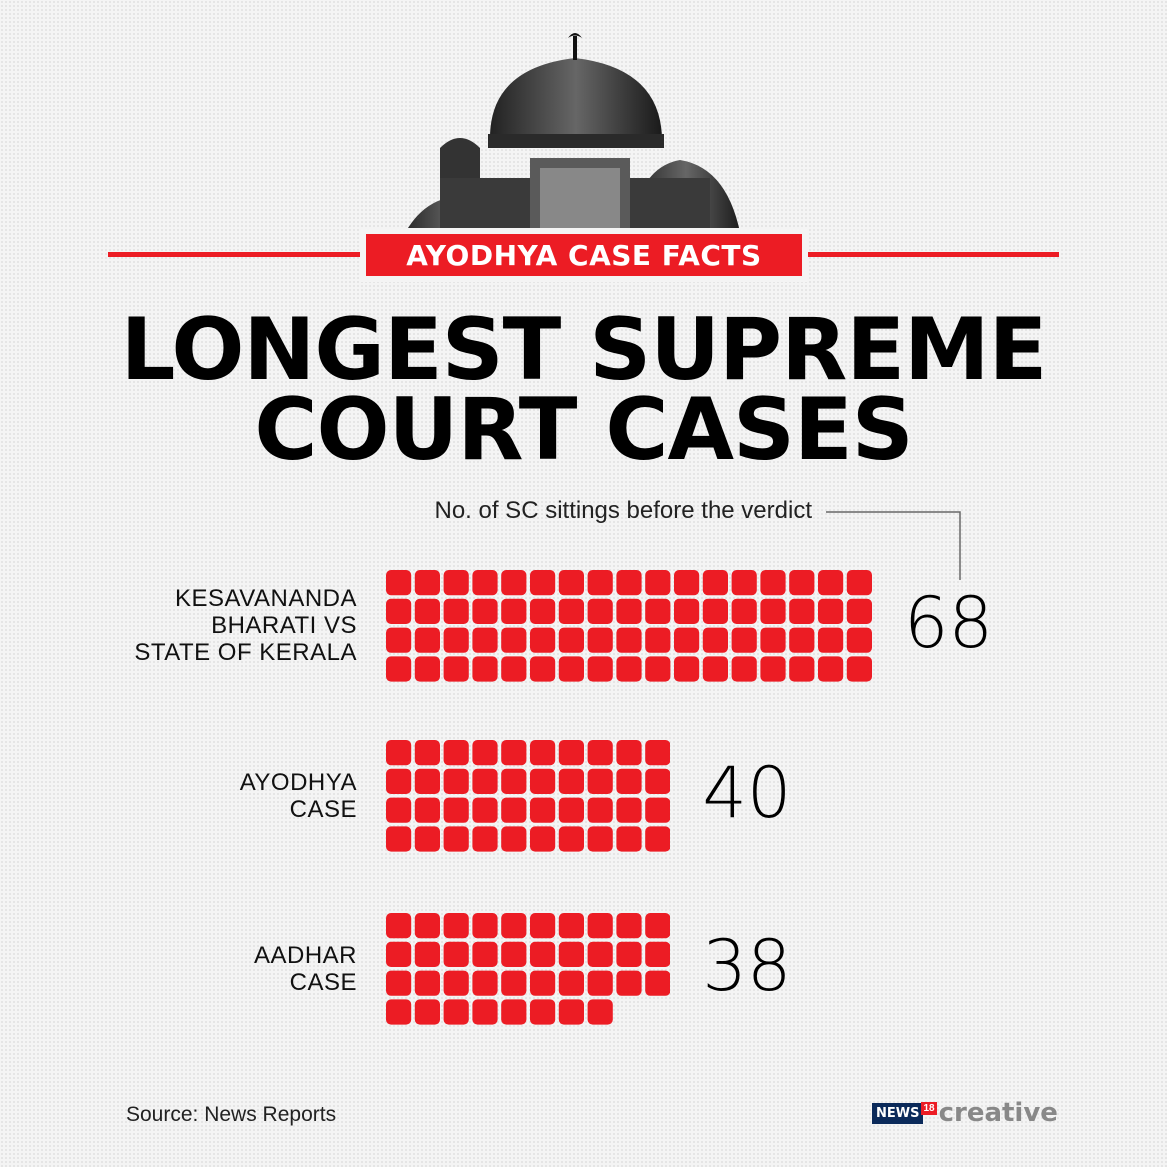 The height and width of the screenshot is (1167, 1167). I want to click on source-note: Source: News Reports, so click(231, 1114).